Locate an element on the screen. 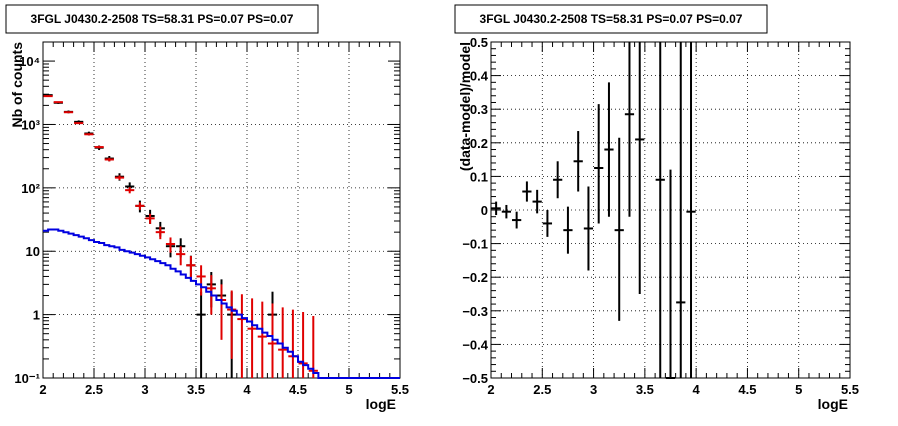  model-step-line is located at coordinates (221, 303).